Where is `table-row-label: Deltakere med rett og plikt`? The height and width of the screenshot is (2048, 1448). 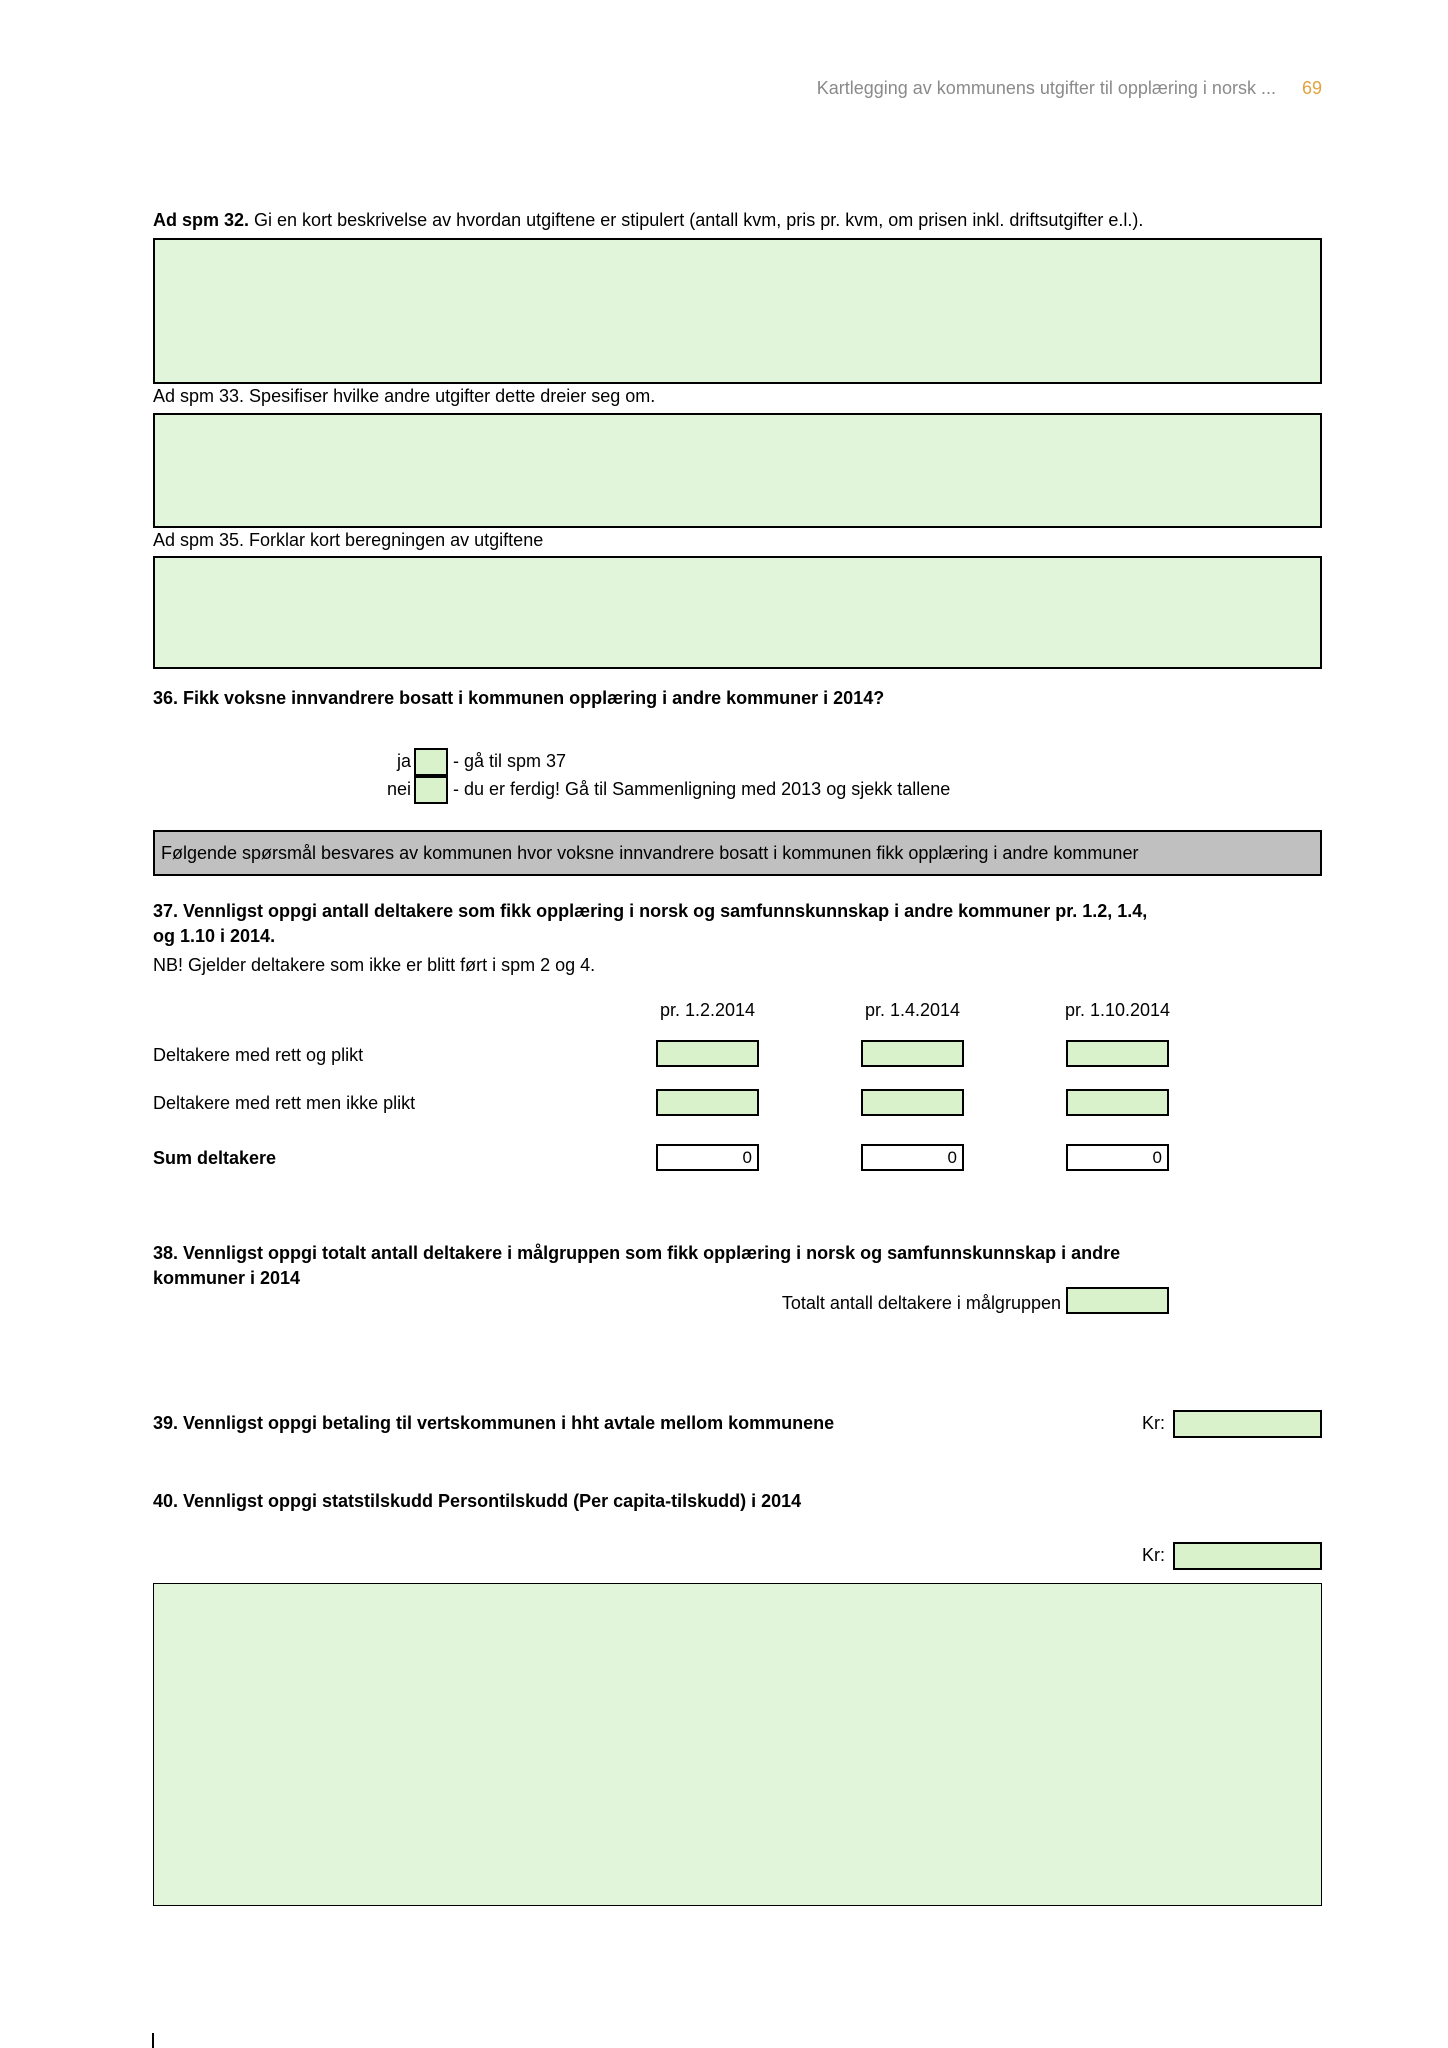 table-row-label: Deltakere med rett og plikt is located at coordinates (258, 1055).